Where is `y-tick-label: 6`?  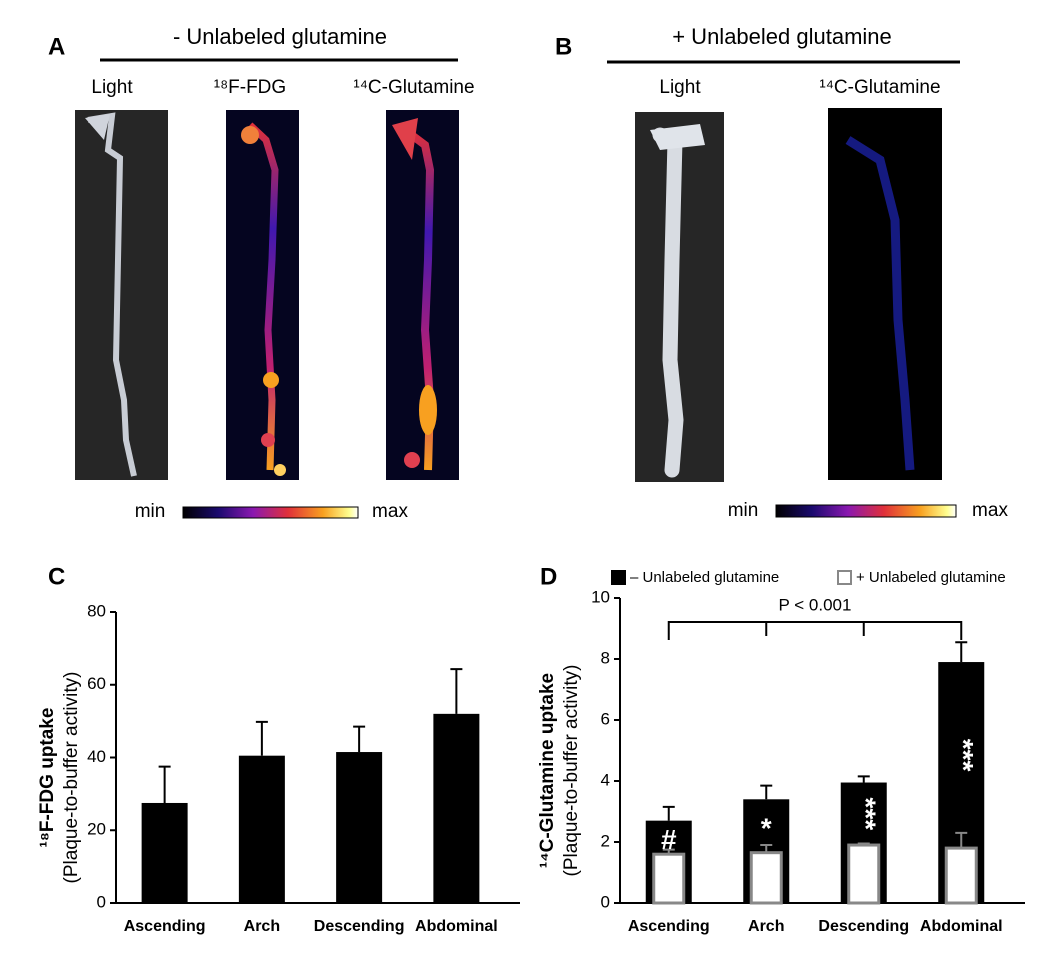 y-tick-label: 6 is located at coordinates (605, 718).